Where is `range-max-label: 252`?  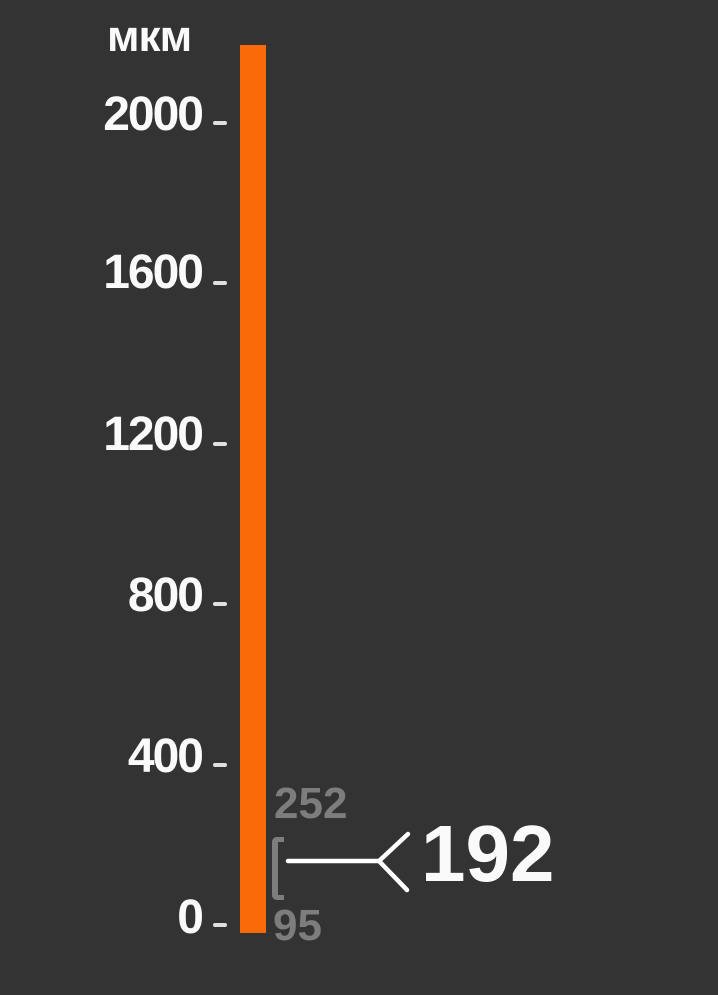
range-max-label: 252 is located at coordinates (311, 803).